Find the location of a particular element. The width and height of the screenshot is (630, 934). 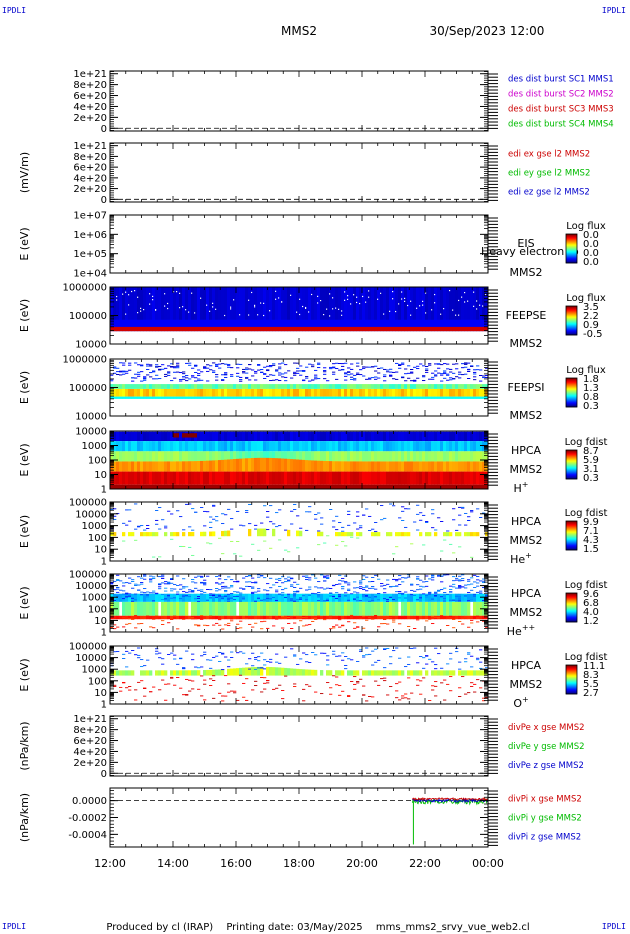

y-tick-label: 1000 is located at coordinates (94, 526).